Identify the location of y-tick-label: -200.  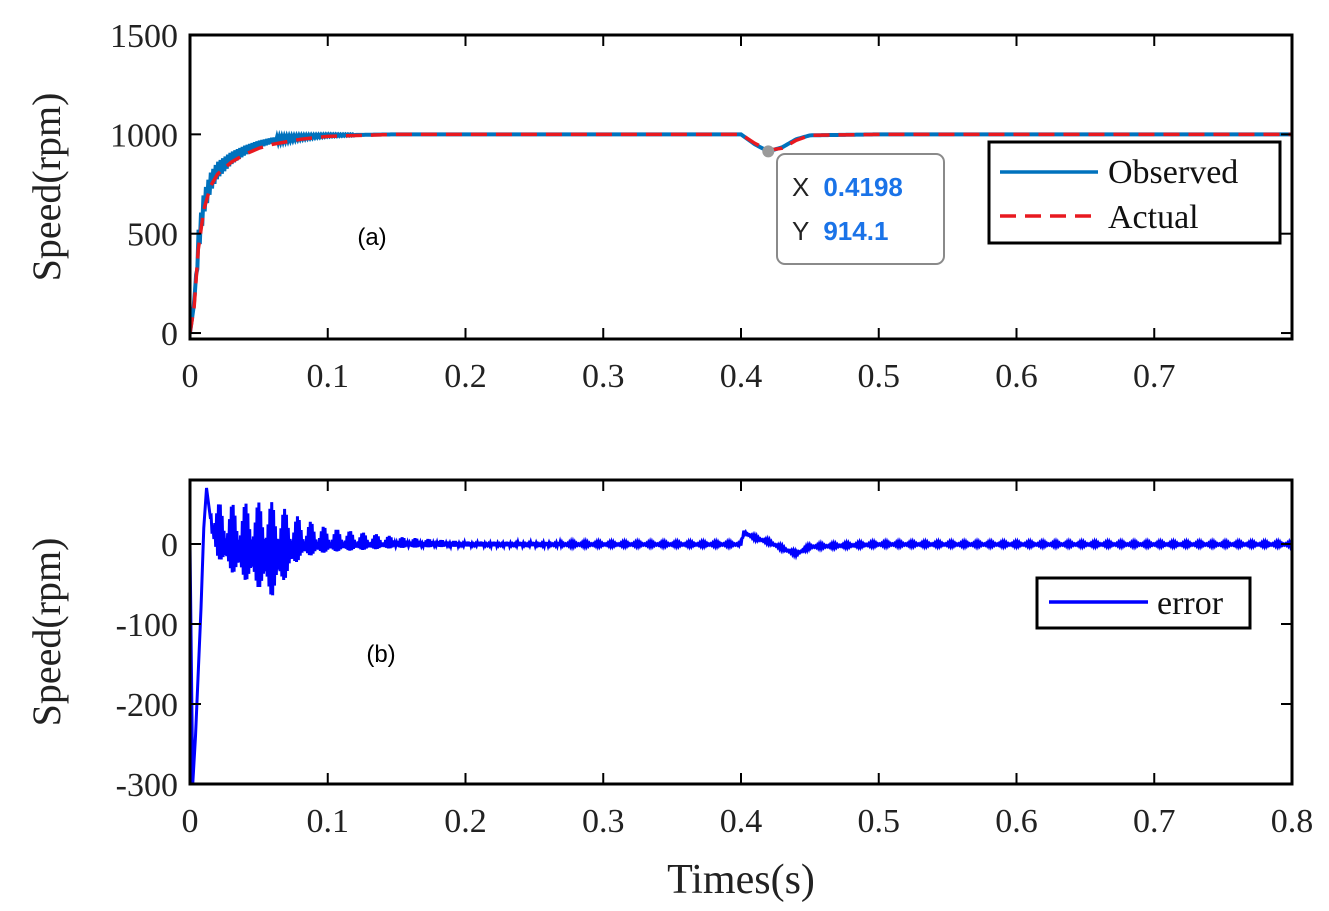
(147, 705).